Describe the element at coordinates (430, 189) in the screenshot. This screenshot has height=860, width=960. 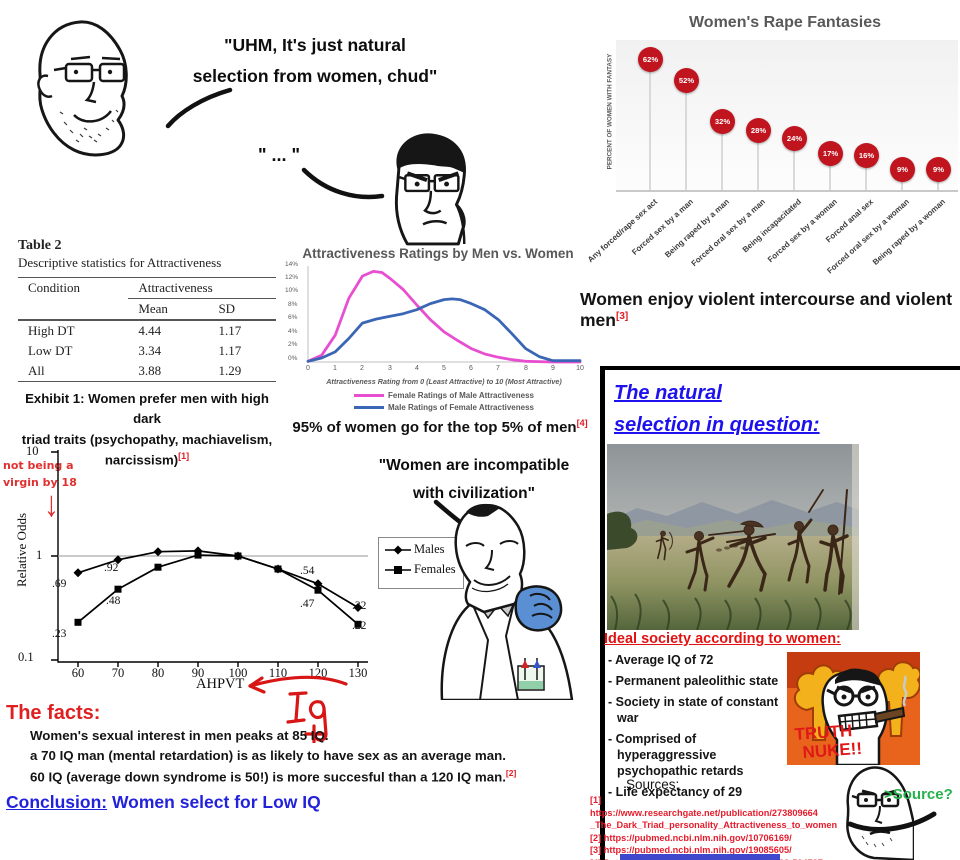
I see `angry-wojak-face` at that location.